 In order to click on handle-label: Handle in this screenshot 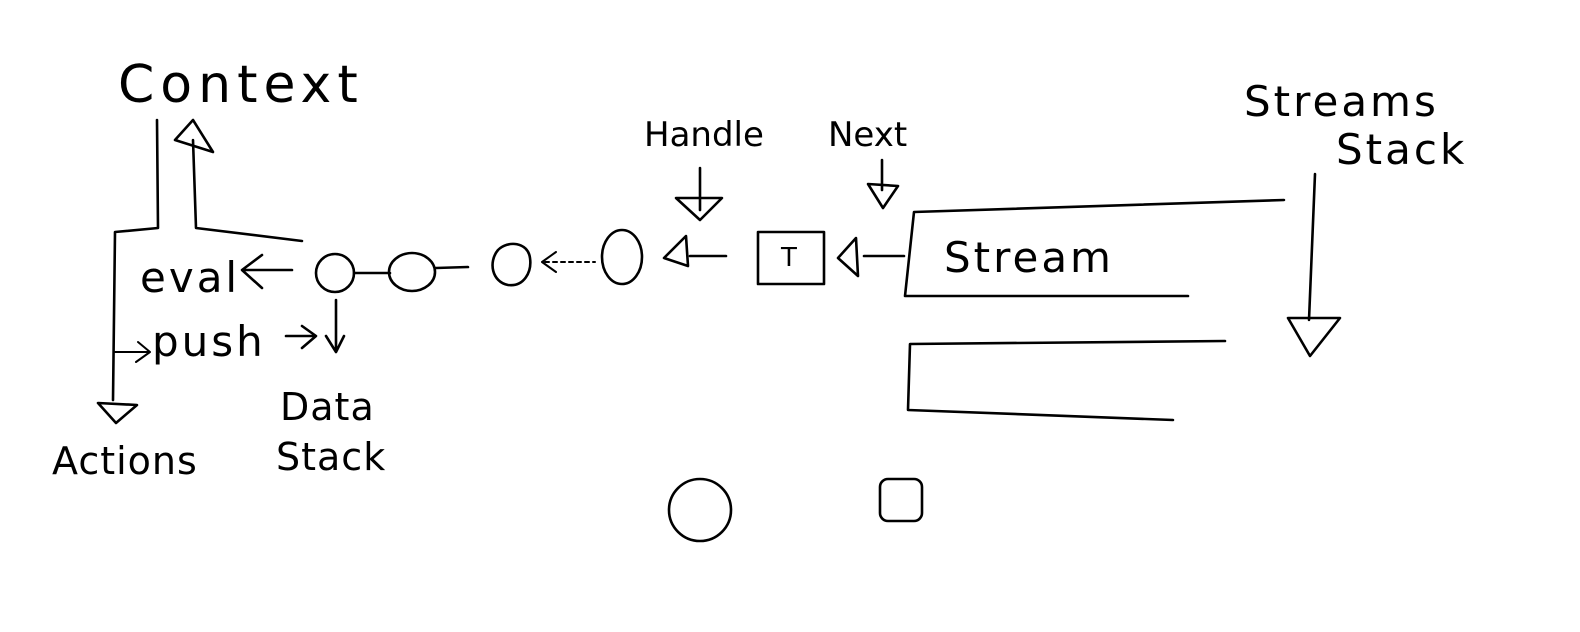, I will do `click(704, 135)`.